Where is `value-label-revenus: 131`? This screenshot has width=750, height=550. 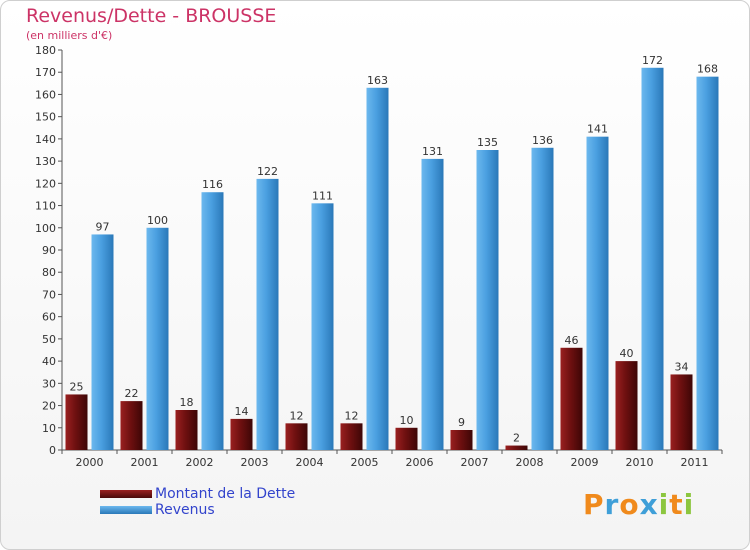
value-label-revenus: 131 is located at coordinates (432, 151).